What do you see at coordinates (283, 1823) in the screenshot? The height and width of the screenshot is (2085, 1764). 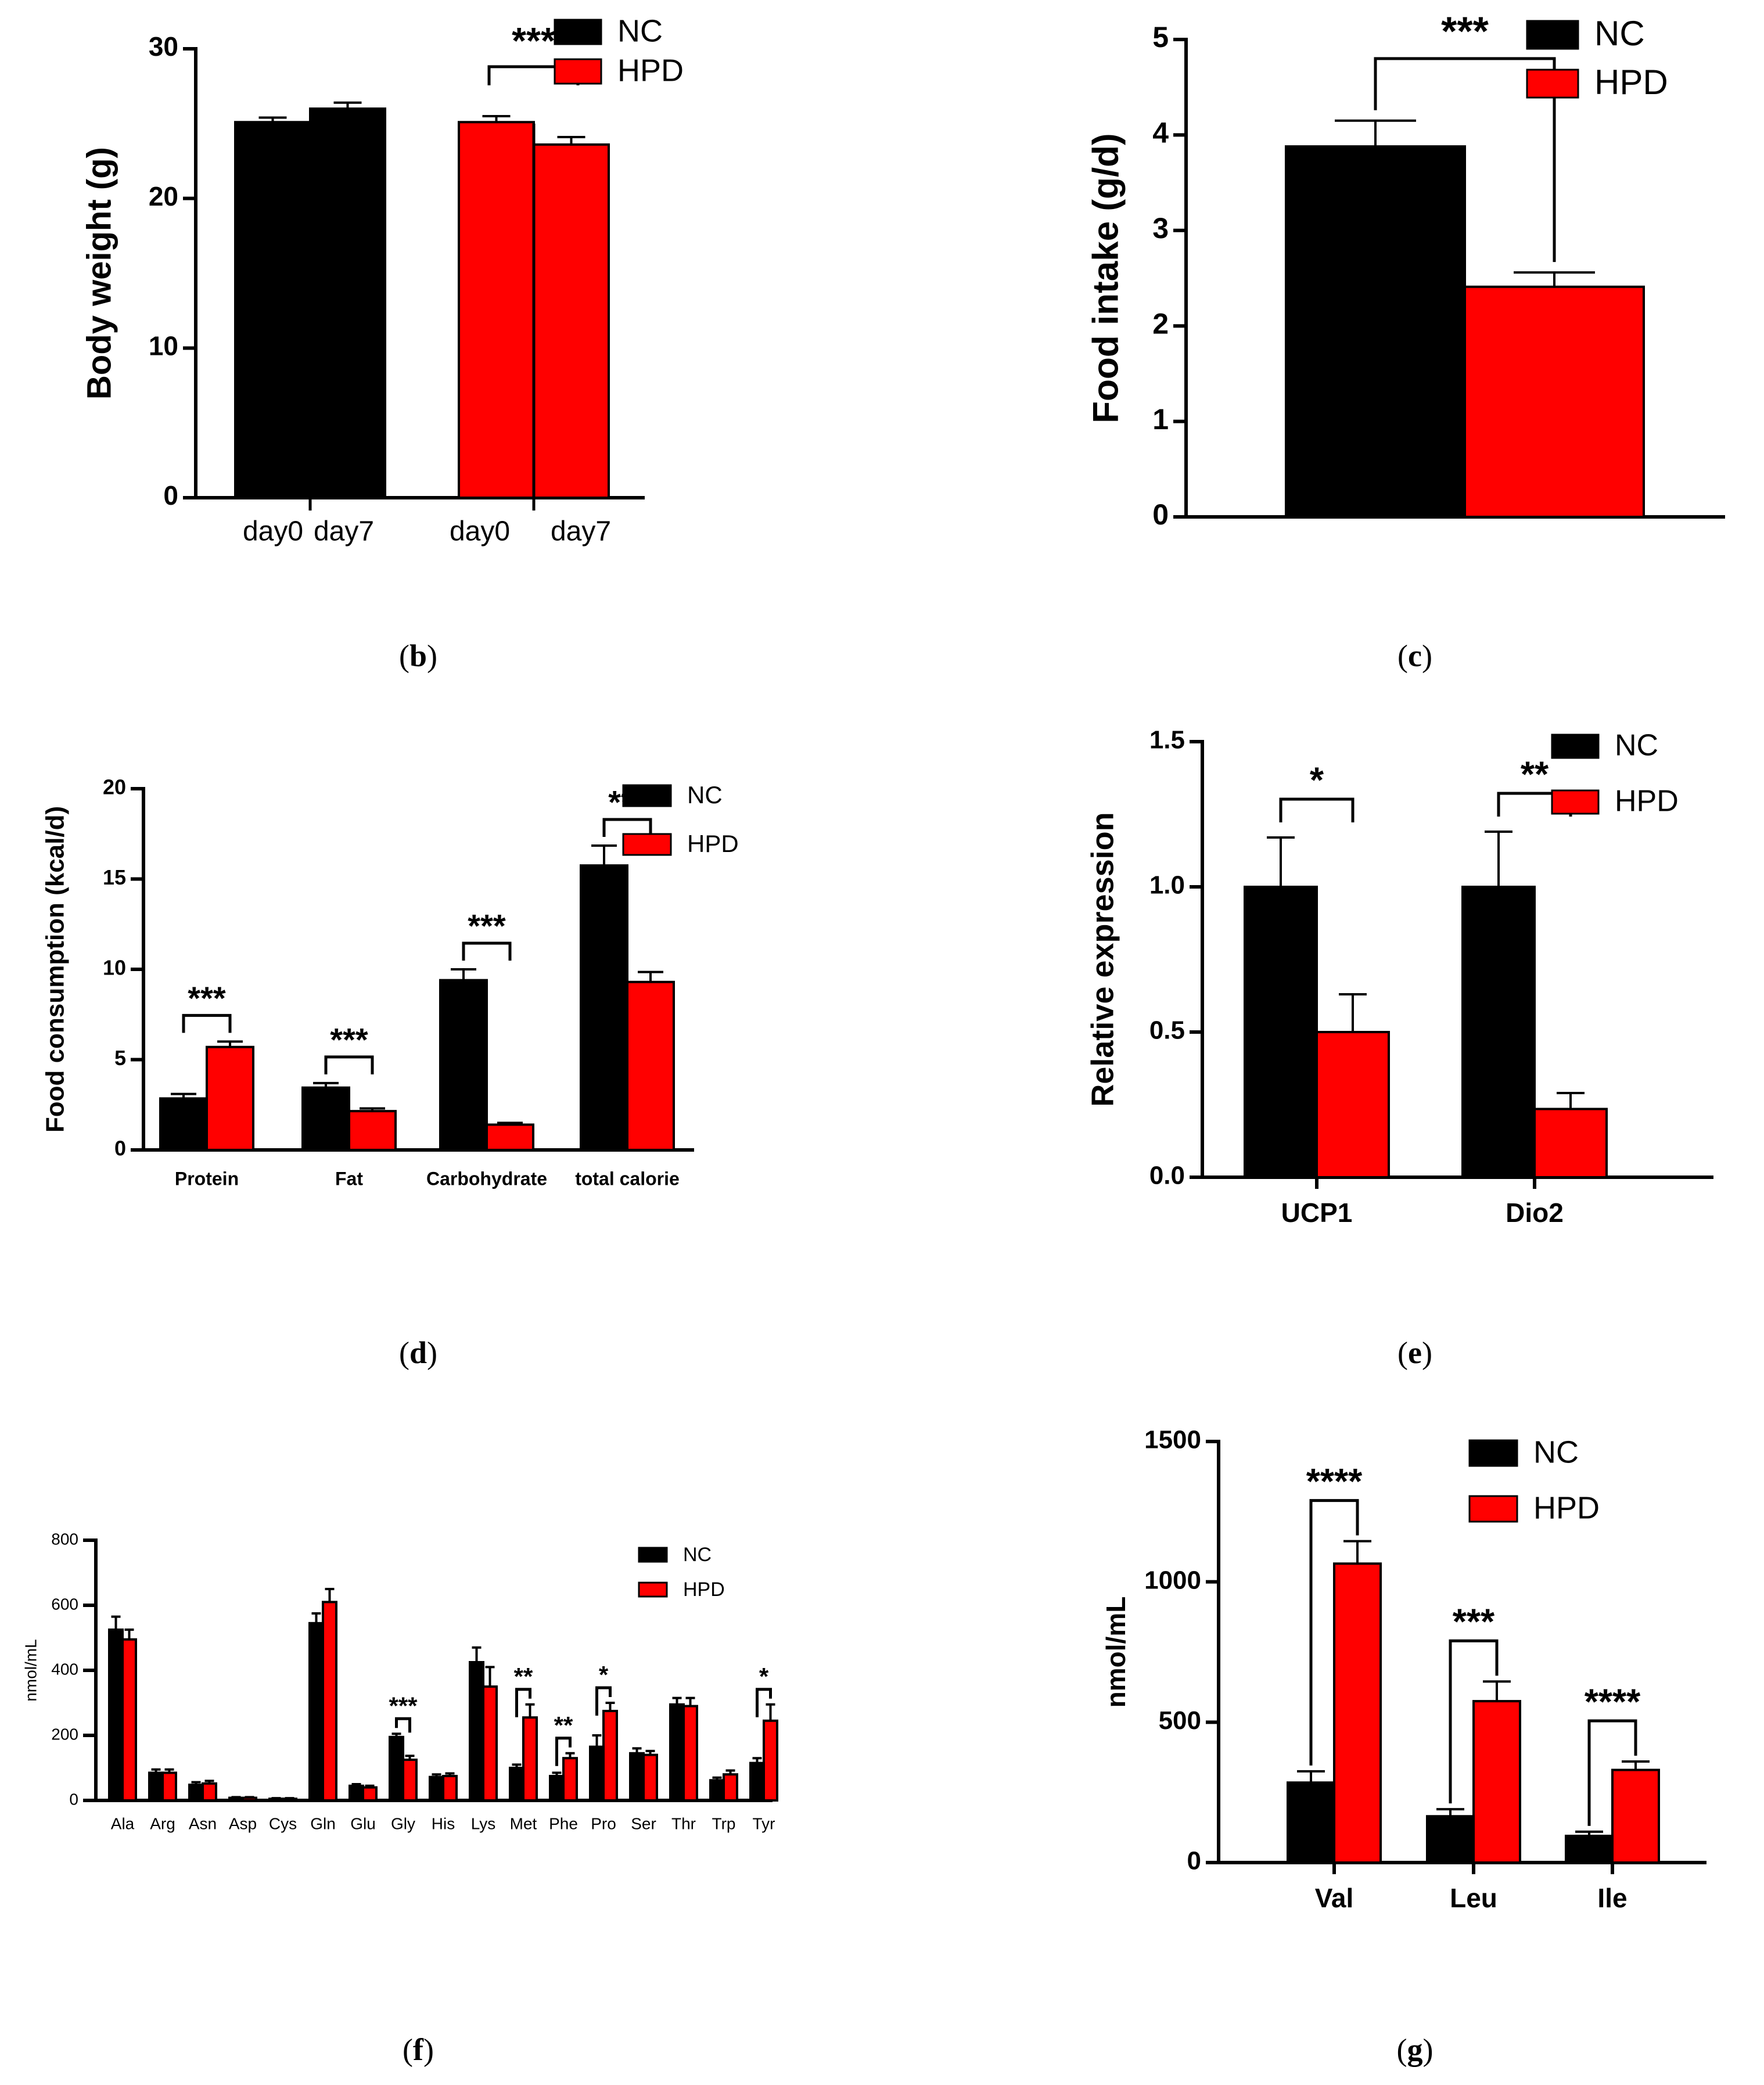 I see `x-tick-label: Cys` at bounding box center [283, 1823].